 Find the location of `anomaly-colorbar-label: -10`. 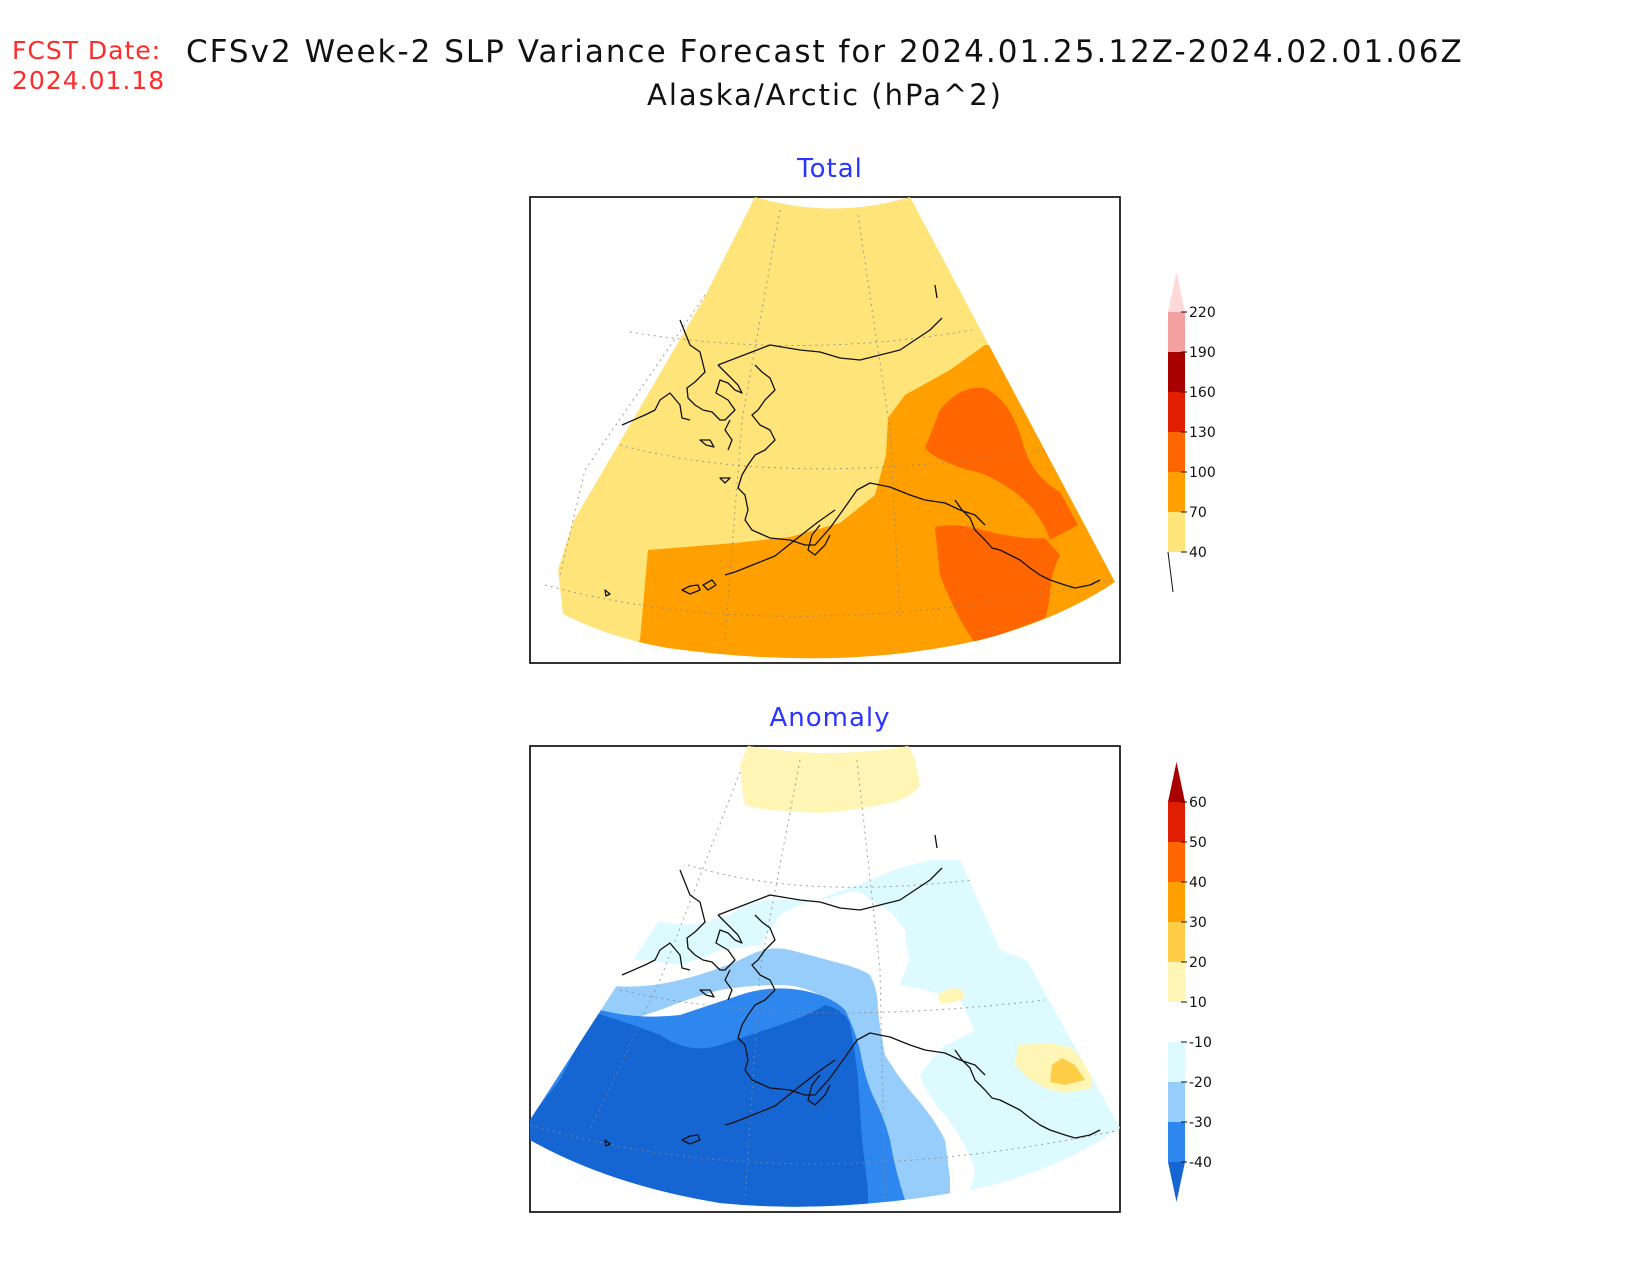

anomaly-colorbar-label: -10 is located at coordinates (1200, 1043).